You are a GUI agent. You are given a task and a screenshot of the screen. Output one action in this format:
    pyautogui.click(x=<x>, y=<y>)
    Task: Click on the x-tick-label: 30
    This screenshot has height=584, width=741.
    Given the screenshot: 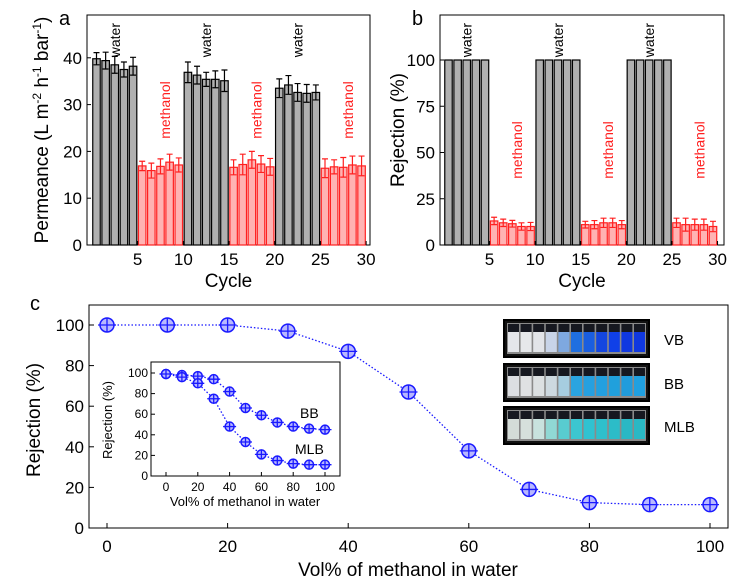 What is the action you would take?
    pyautogui.click(x=366, y=259)
    